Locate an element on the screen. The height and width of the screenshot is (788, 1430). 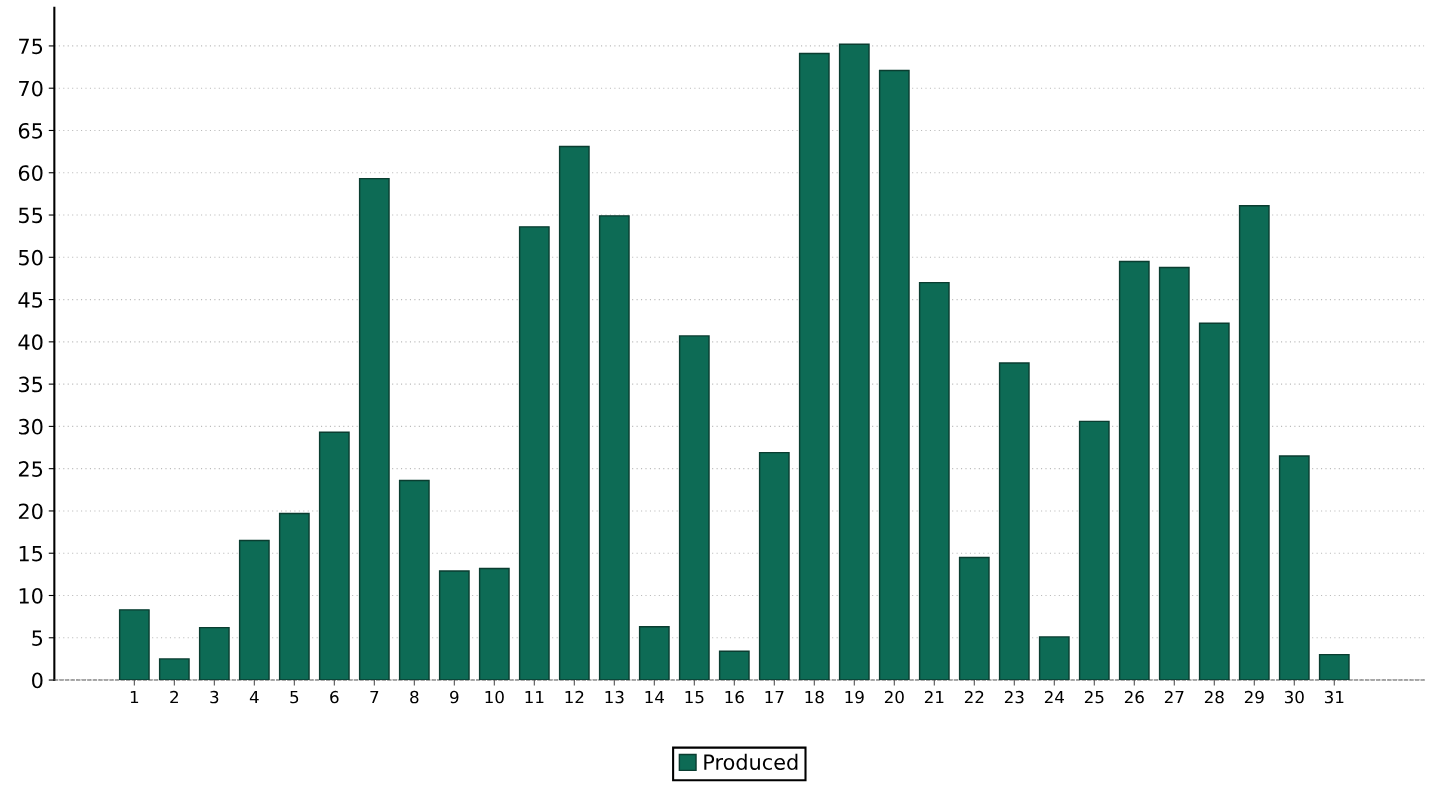
y-tick-label: 15 is located at coordinates (31, 553).